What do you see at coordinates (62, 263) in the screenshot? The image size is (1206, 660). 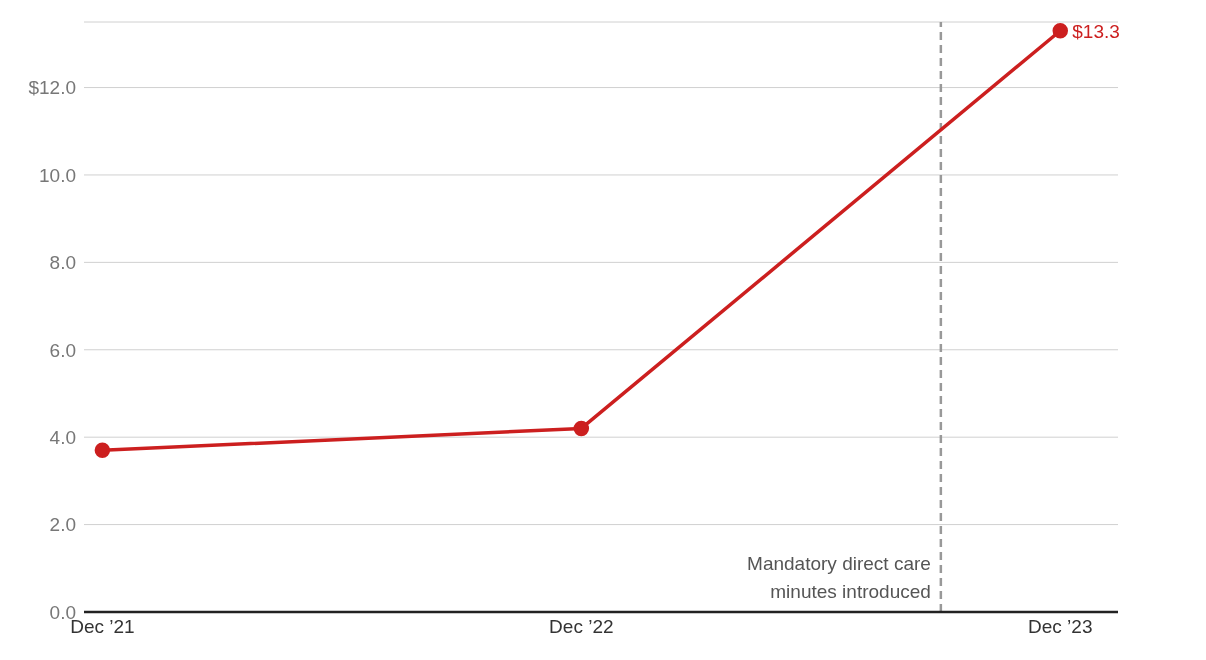 I see `y-tick-label: 8.0` at bounding box center [62, 263].